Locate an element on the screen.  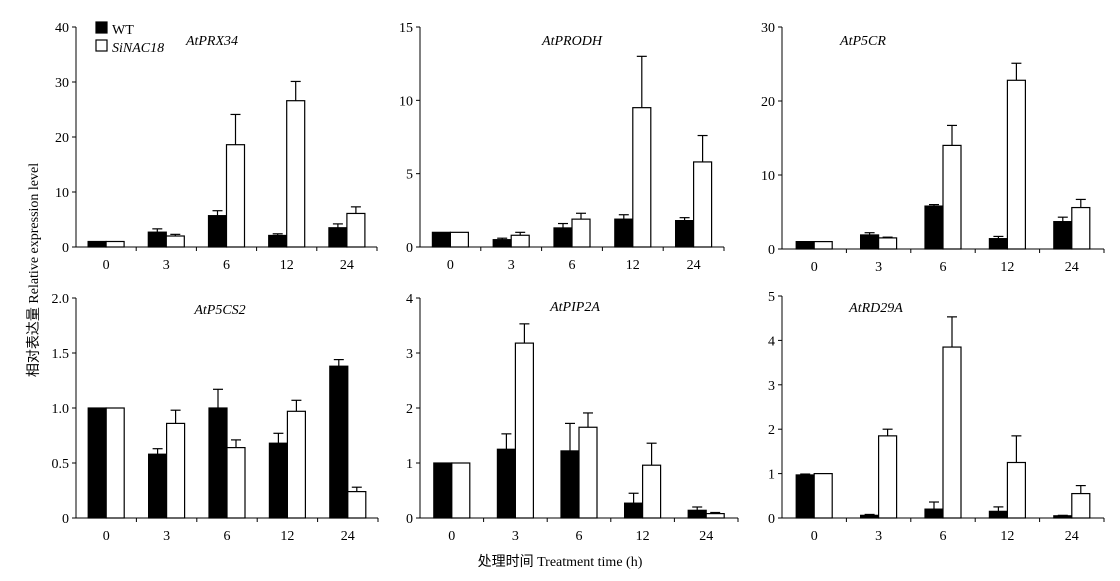
legend-swatch-sinac18 is located at coordinates (101, 45).